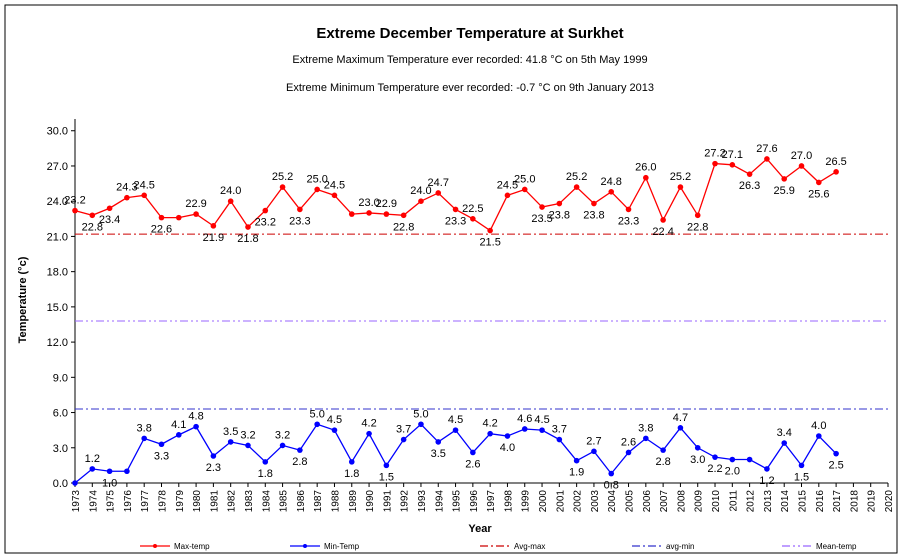  What do you see at coordinates (818, 194) in the screenshot?
I see `data-label: 25.6` at bounding box center [818, 194].